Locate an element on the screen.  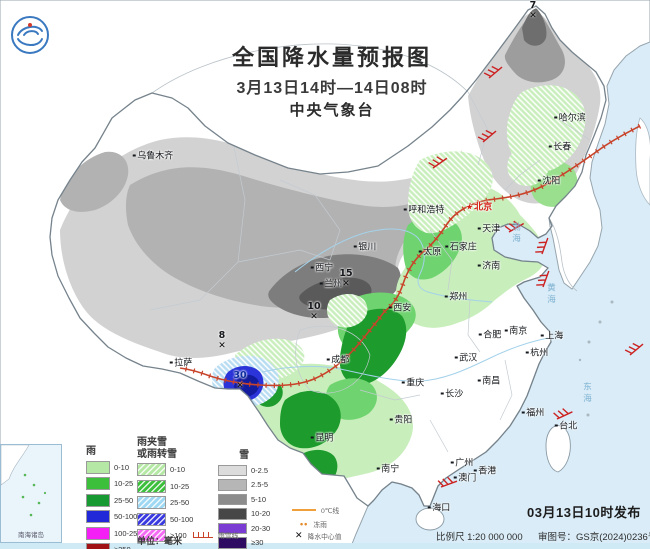
legend-symbol-freezing-rain: •• 冻雨 is located at coordinates (313, 523).